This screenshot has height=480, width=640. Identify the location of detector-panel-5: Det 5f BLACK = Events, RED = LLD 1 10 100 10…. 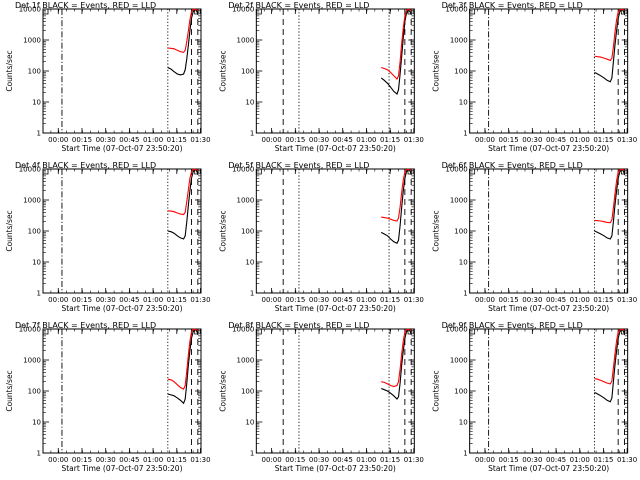
(321, 237).